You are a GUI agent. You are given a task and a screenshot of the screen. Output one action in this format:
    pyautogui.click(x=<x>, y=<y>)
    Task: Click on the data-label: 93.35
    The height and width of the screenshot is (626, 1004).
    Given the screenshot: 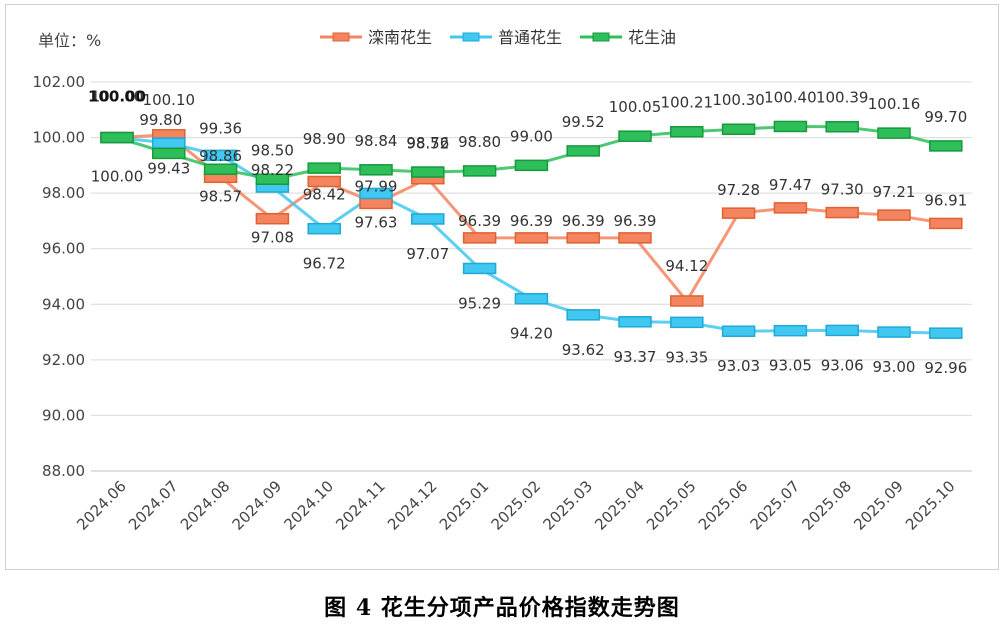 What is the action you would take?
    pyautogui.click(x=686, y=357)
    